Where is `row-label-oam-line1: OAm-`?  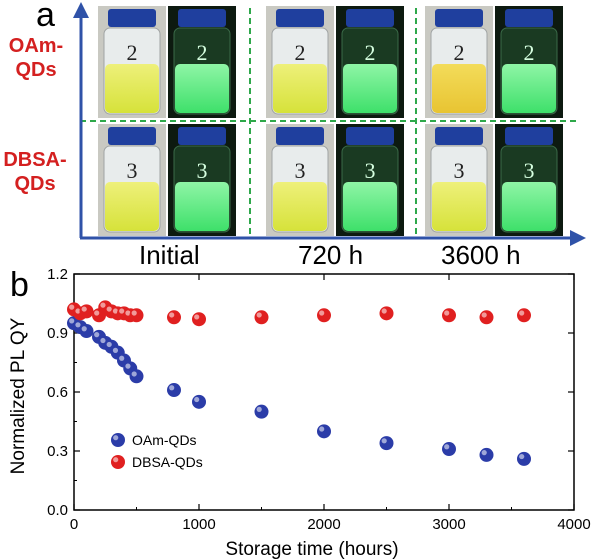 row-label-oam-line1: OAm- is located at coordinates (36, 46).